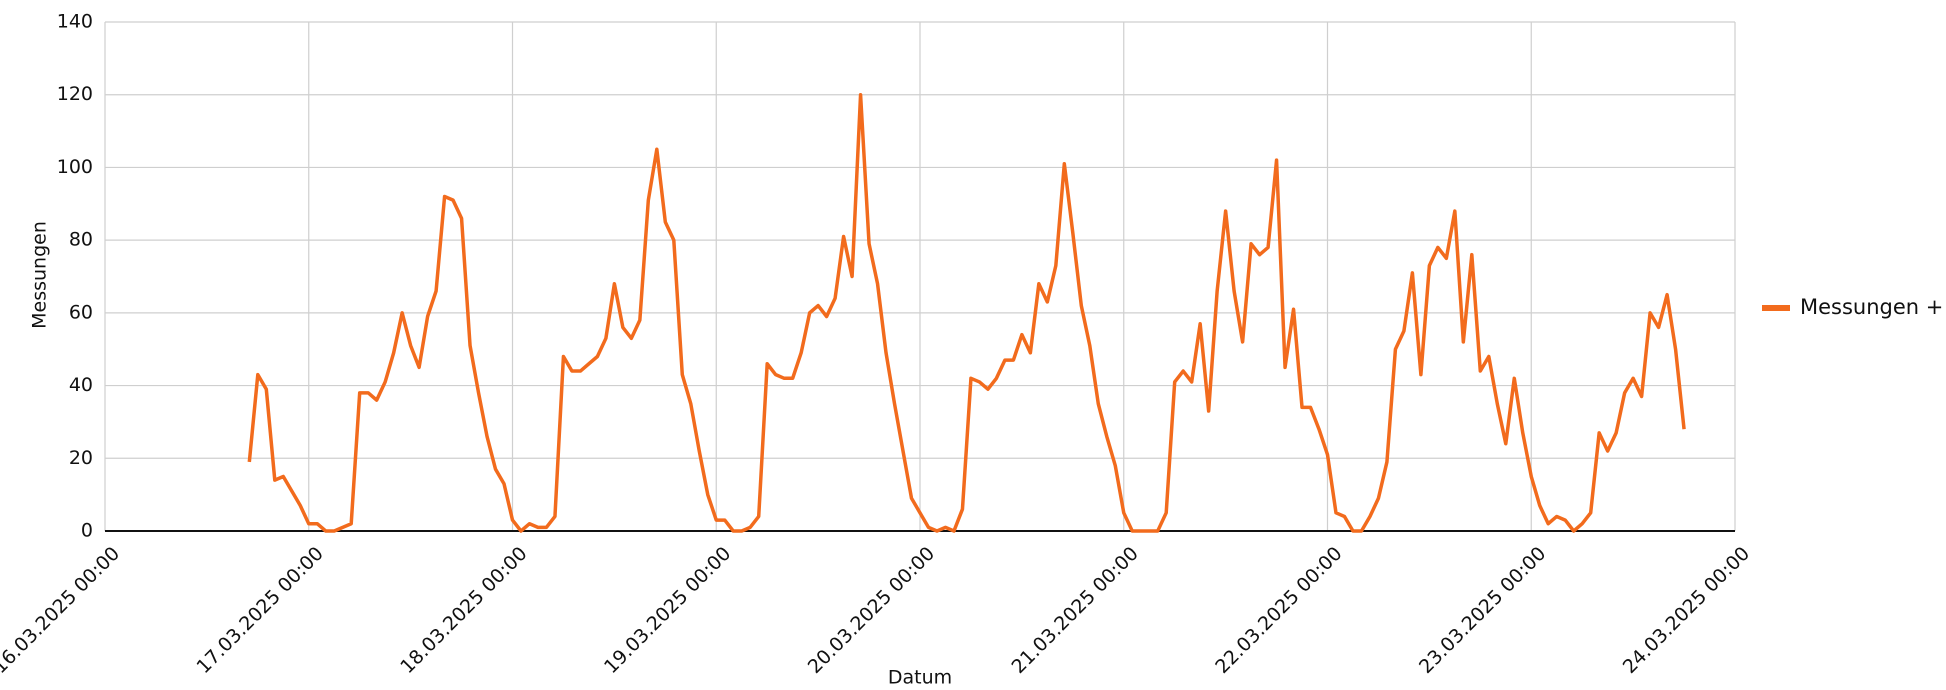  What do you see at coordinates (1482, 610) in the screenshot?
I see `x-tick-label: 23.03.2025 00:00` at bounding box center [1482, 610].